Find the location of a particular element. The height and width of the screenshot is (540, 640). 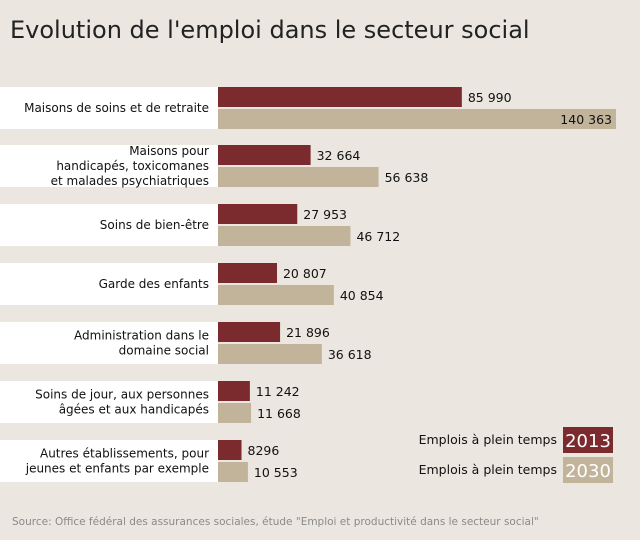

category-label: et malades psychiatriques is located at coordinates (130, 181).